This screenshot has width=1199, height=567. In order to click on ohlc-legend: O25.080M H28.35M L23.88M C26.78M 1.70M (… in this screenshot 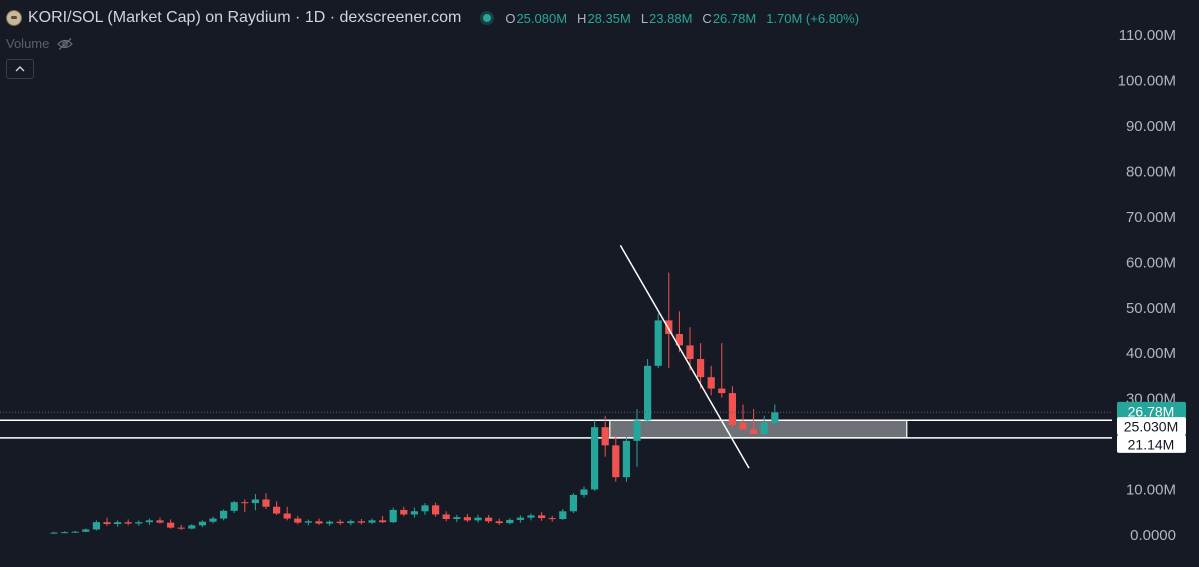, I will do `click(682, 18)`.